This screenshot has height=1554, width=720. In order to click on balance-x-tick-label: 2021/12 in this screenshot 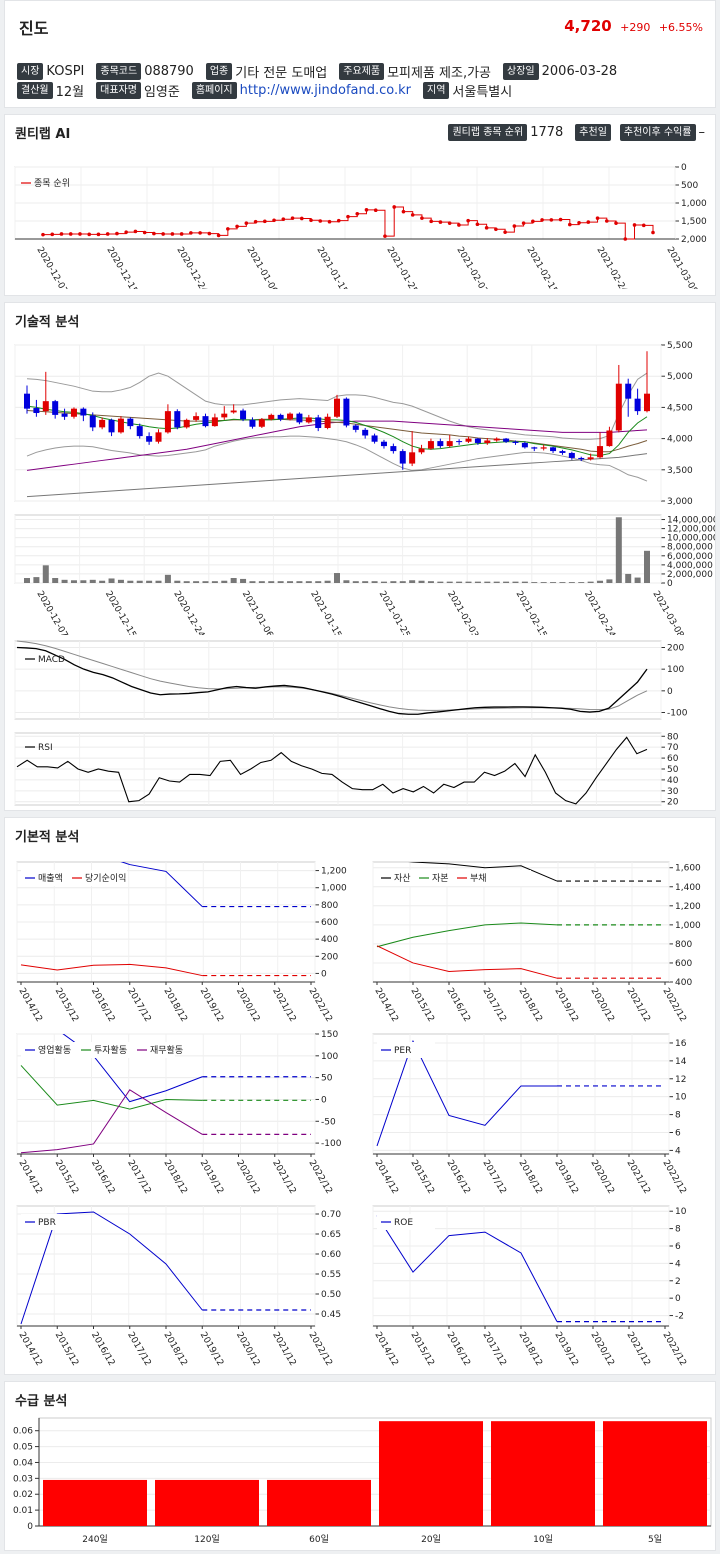, I will do `click(637, 1005)`.